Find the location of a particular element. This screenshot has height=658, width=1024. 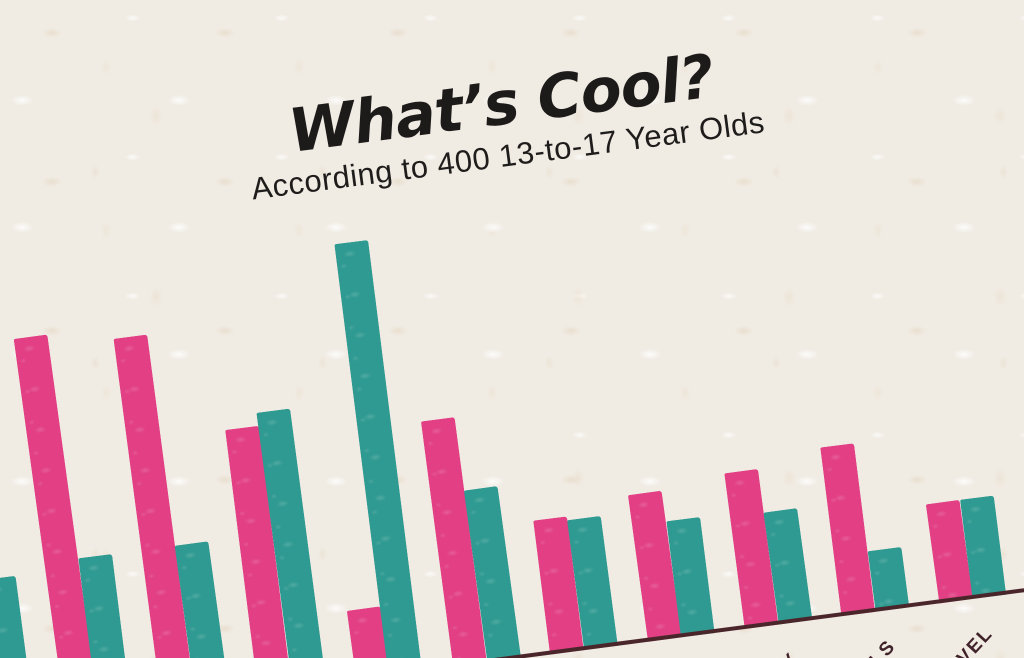

bar-teal-cat4 is located at coordinates (378, 448).